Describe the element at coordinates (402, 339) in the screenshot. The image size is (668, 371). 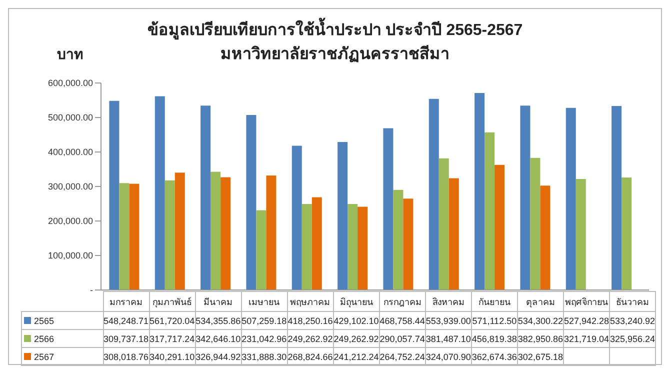
I see `data-label: 290,057.74` at that location.